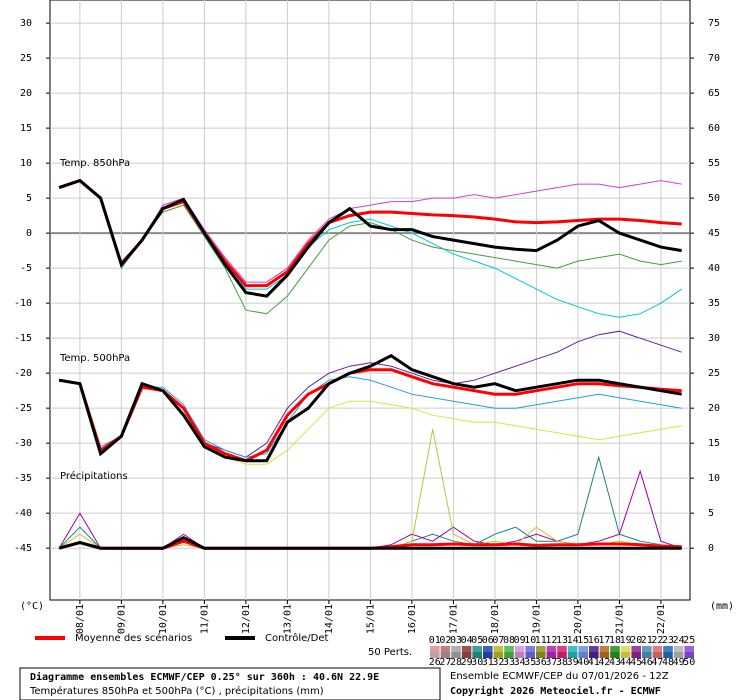 The image size is (740, 700). I want to click on y2-tick-label: 75, so click(714, 23).